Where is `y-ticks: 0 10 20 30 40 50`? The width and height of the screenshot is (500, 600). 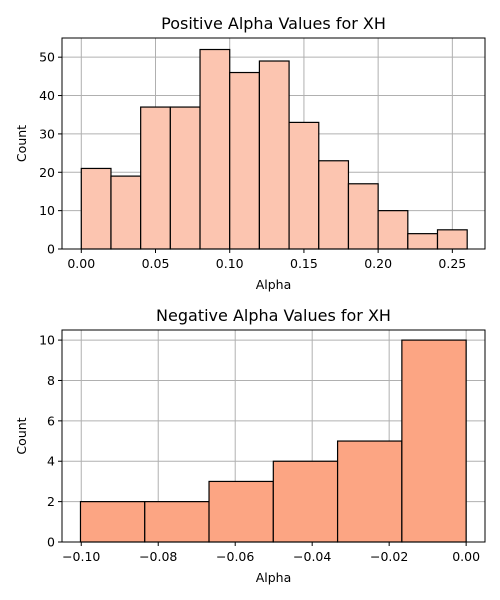 y-ticks: 0 10 20 30 40 50 is located at coordinates (50, 153).